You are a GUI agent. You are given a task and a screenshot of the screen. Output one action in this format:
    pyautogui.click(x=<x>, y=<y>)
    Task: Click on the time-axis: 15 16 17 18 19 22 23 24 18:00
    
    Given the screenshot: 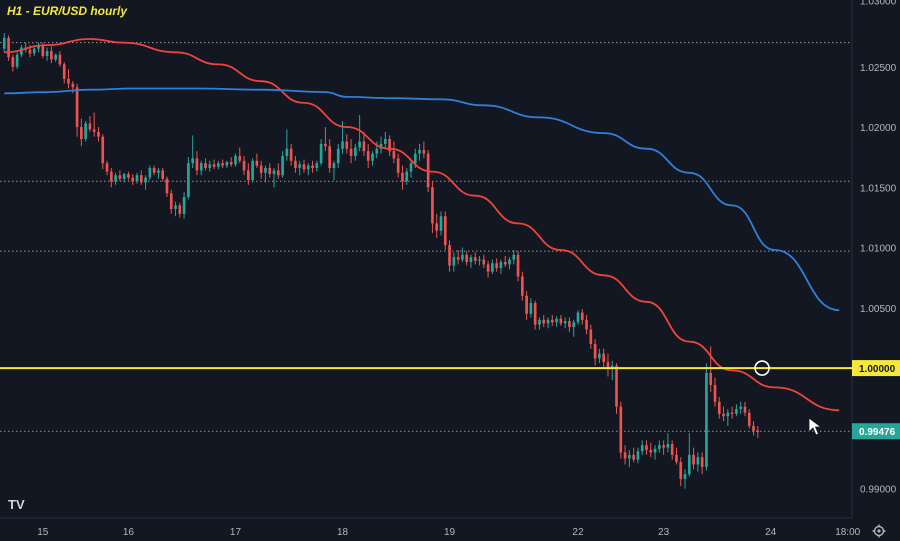 What is the action you would take?
    pyautogui.click(x=448, y=532)
    